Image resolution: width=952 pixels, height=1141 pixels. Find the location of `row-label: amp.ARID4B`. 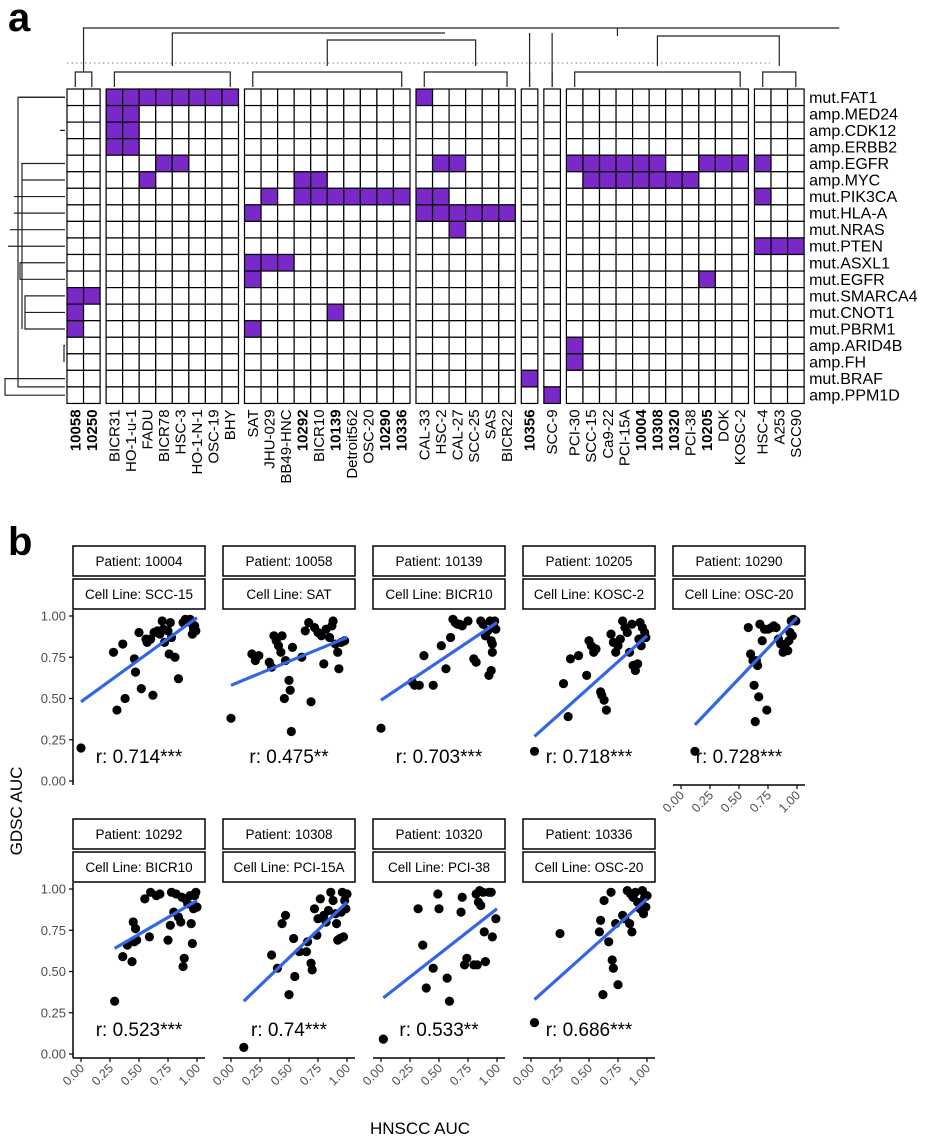

row-label: amp.ARID4B is located at coordinates (855, 346).